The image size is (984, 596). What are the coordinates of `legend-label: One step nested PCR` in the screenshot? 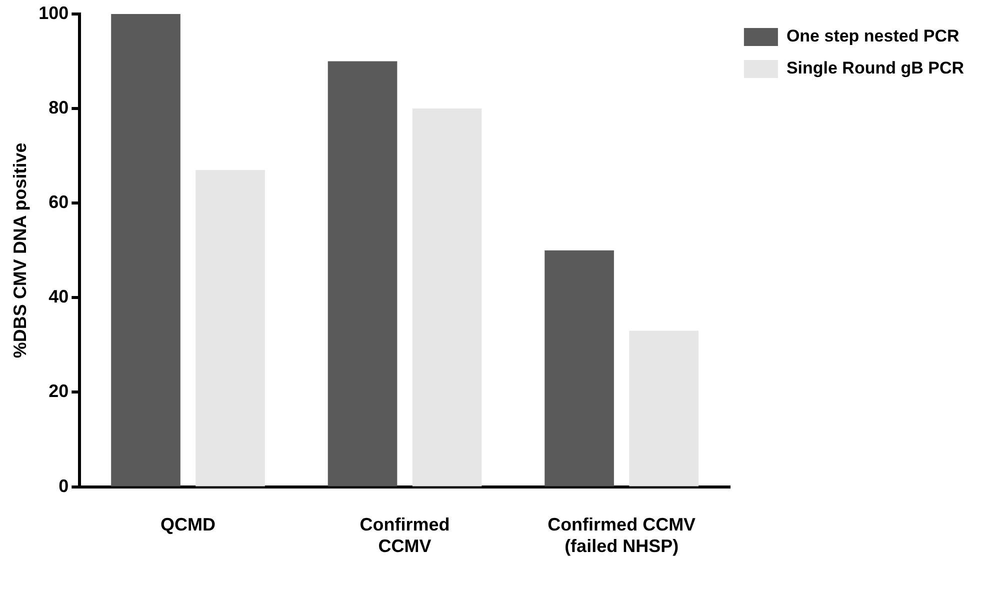 It's located at (873, 36).